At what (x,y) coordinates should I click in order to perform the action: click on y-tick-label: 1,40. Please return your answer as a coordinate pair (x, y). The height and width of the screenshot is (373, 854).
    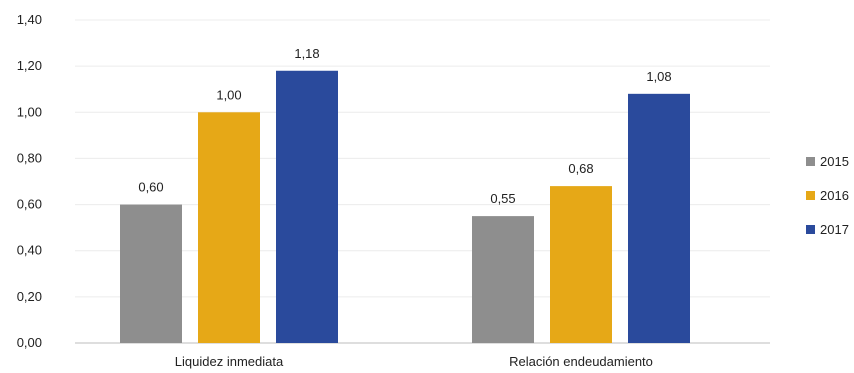
    Looking at the image, I should click on (29, 19).